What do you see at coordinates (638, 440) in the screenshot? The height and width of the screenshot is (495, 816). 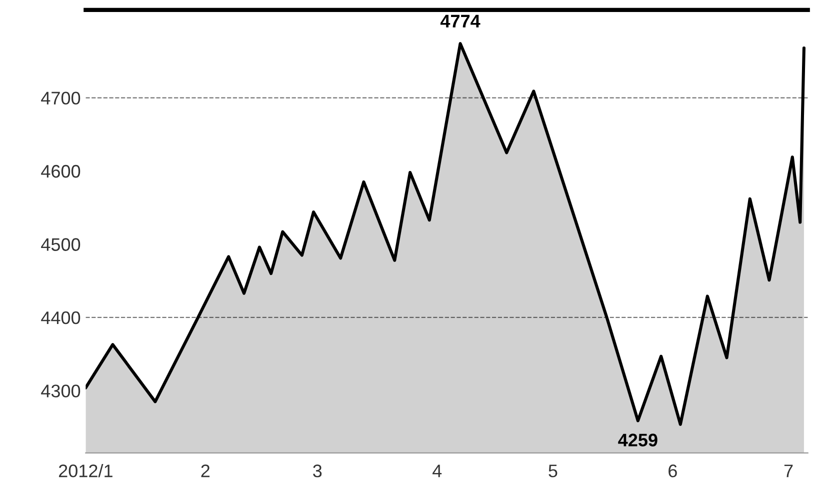 I see `annotation: 4259` at bounding box center [638, 440].